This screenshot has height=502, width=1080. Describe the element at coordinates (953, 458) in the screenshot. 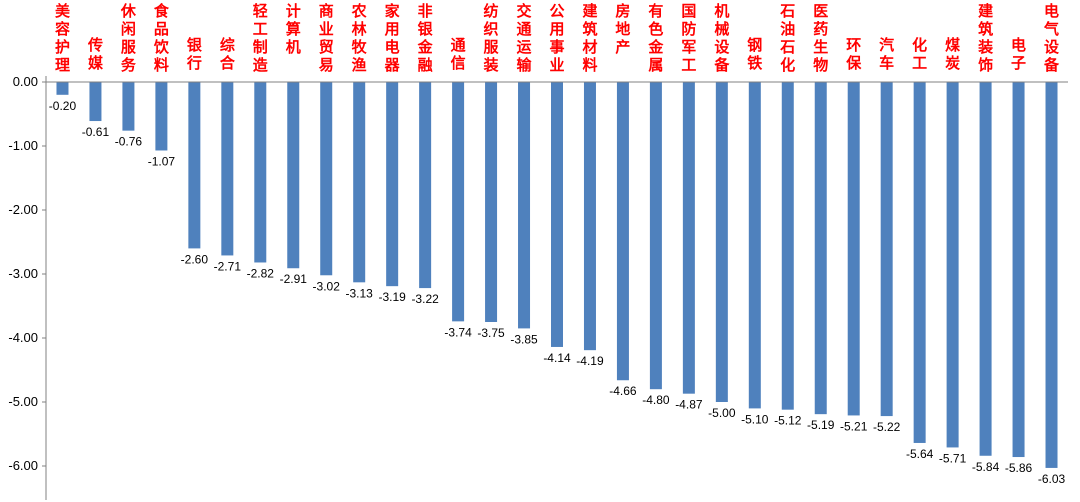

I see `data-label: -5.71` at that location.